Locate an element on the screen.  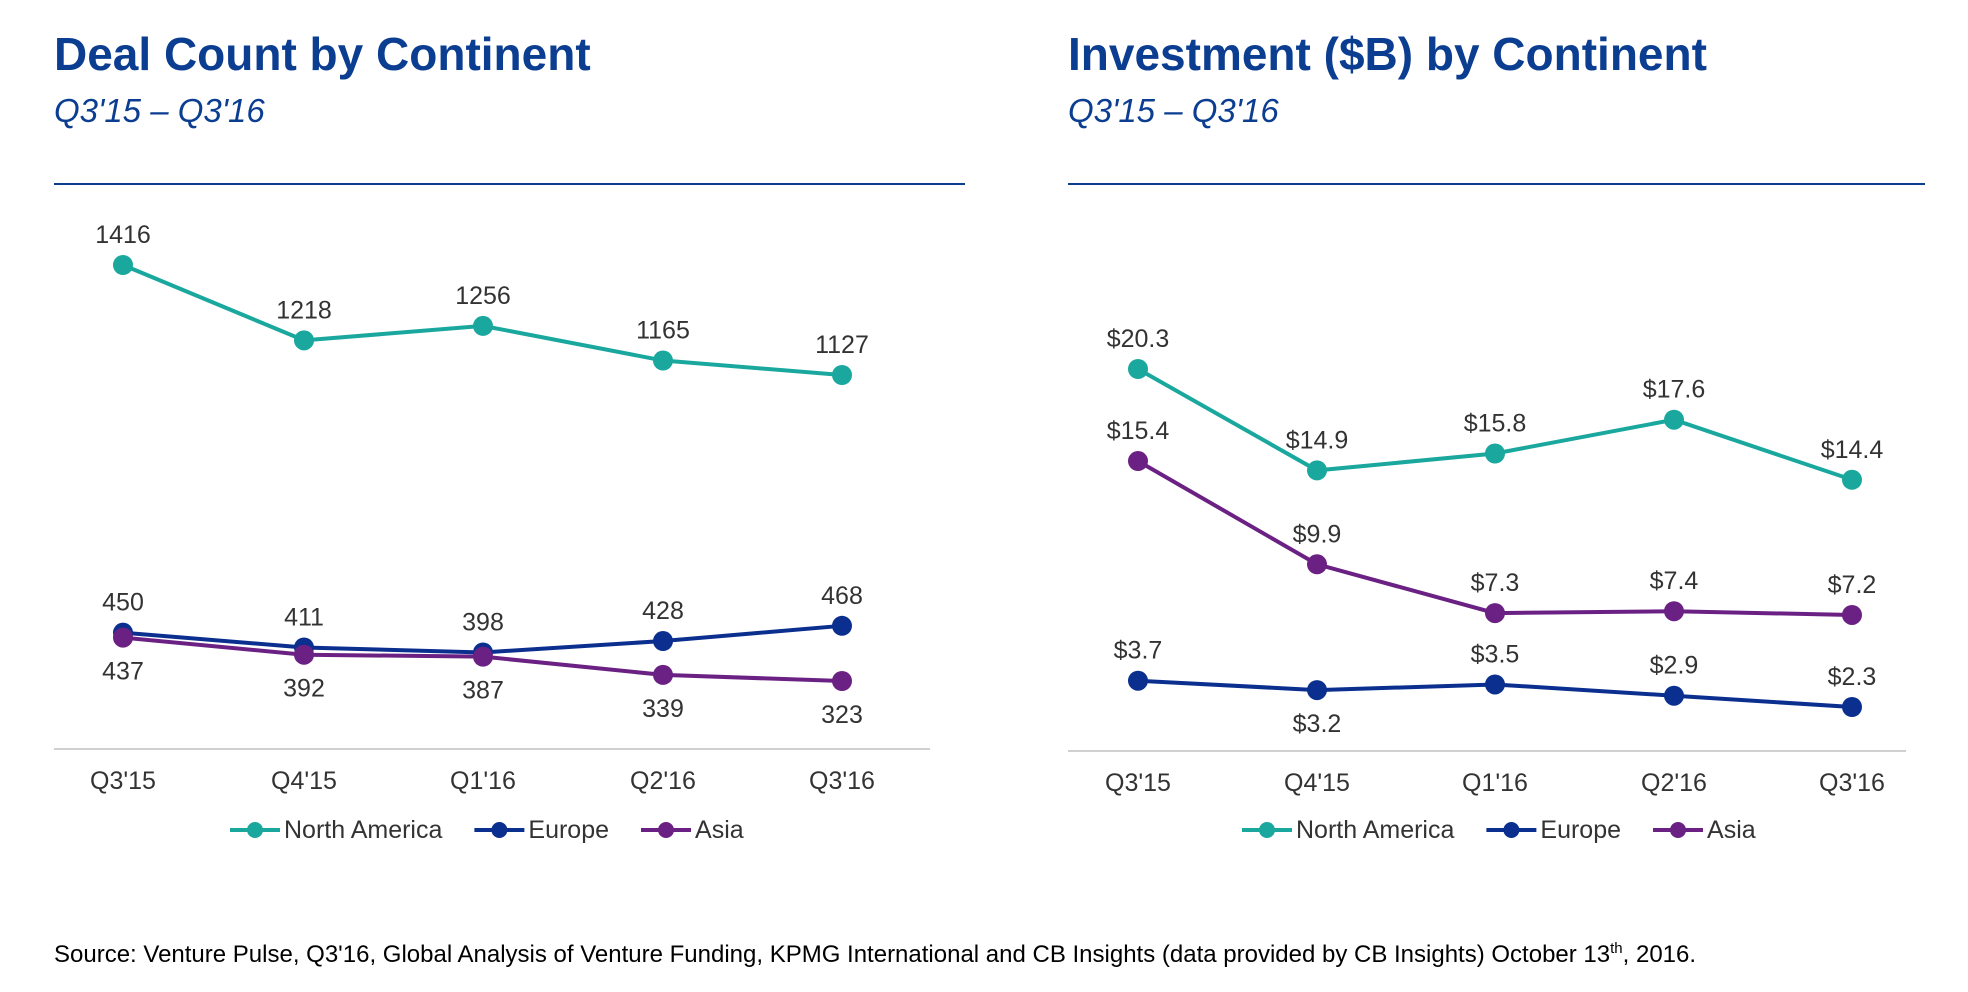
data-label: $14.9 is located at coordinates (1317, 440).